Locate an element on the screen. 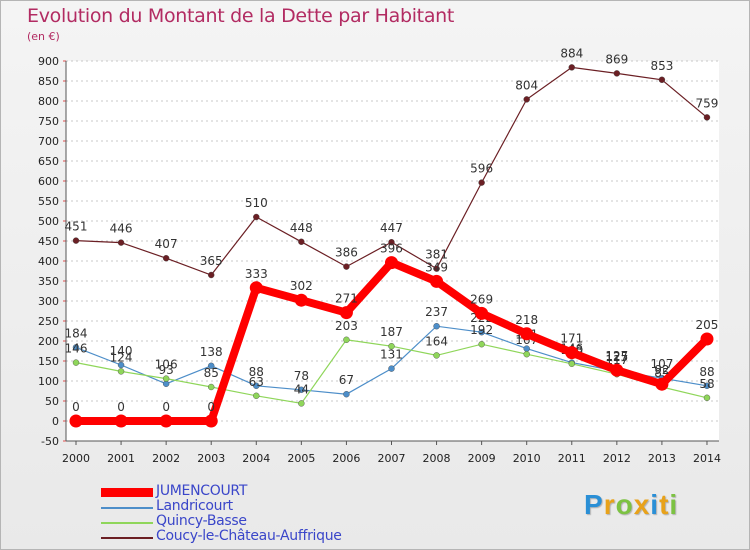 This screenshot has width=750, height=550. y-tick-label: 350 is located at coordinates (48, 281).